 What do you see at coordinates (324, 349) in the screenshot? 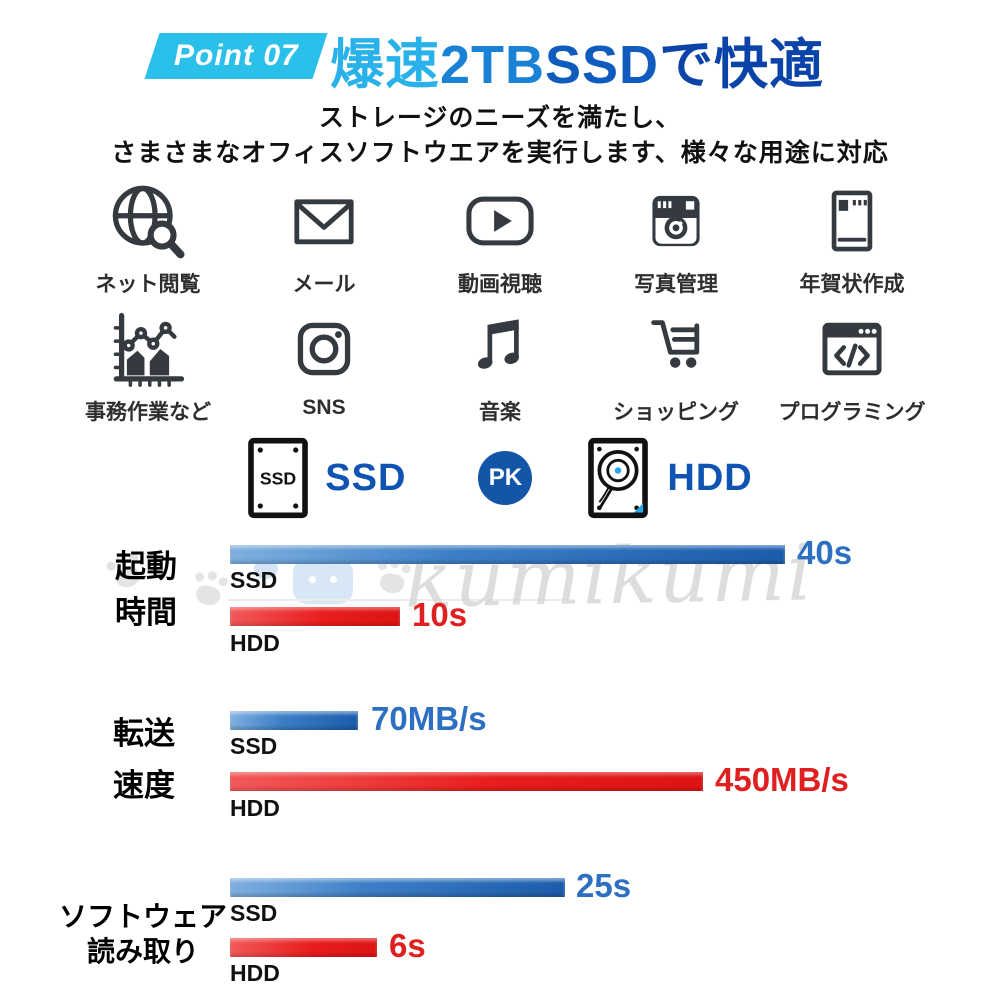
I see `instagram-icon` at bounding box center [324, 349].